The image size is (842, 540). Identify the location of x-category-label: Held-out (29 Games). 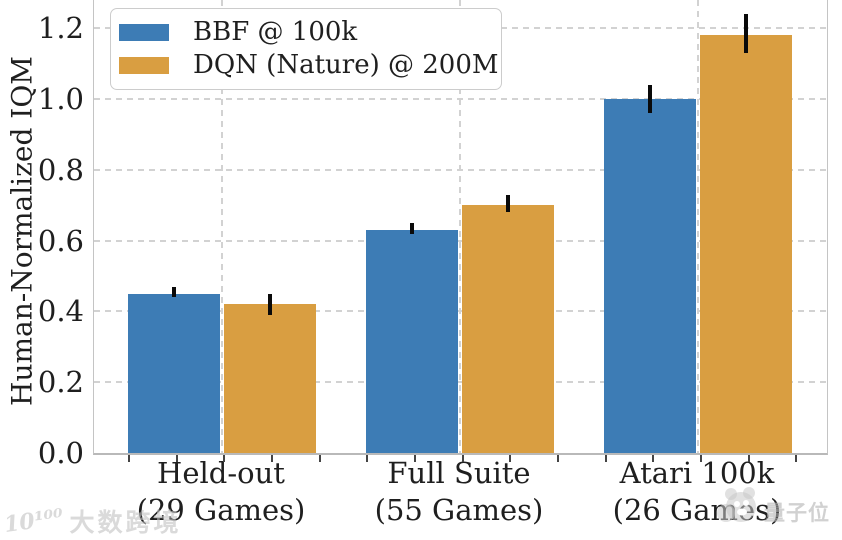
(221, 492).